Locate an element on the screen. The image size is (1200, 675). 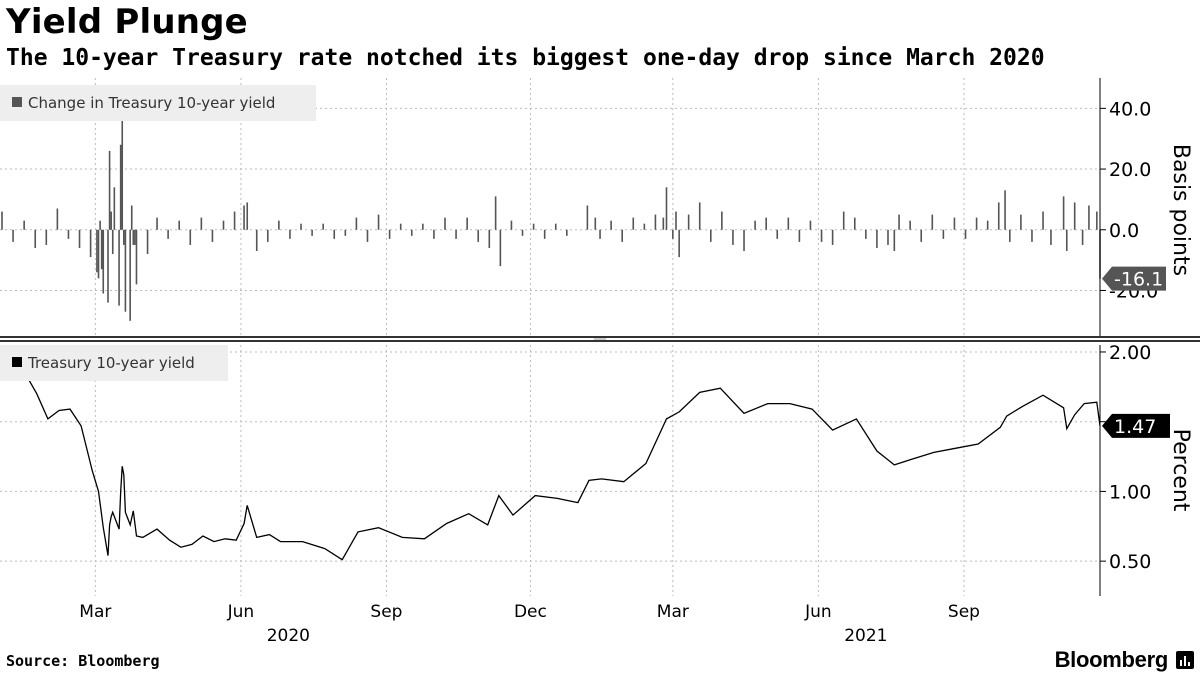
bloomberg-chart-icon is located at coordinates (1185, 660).